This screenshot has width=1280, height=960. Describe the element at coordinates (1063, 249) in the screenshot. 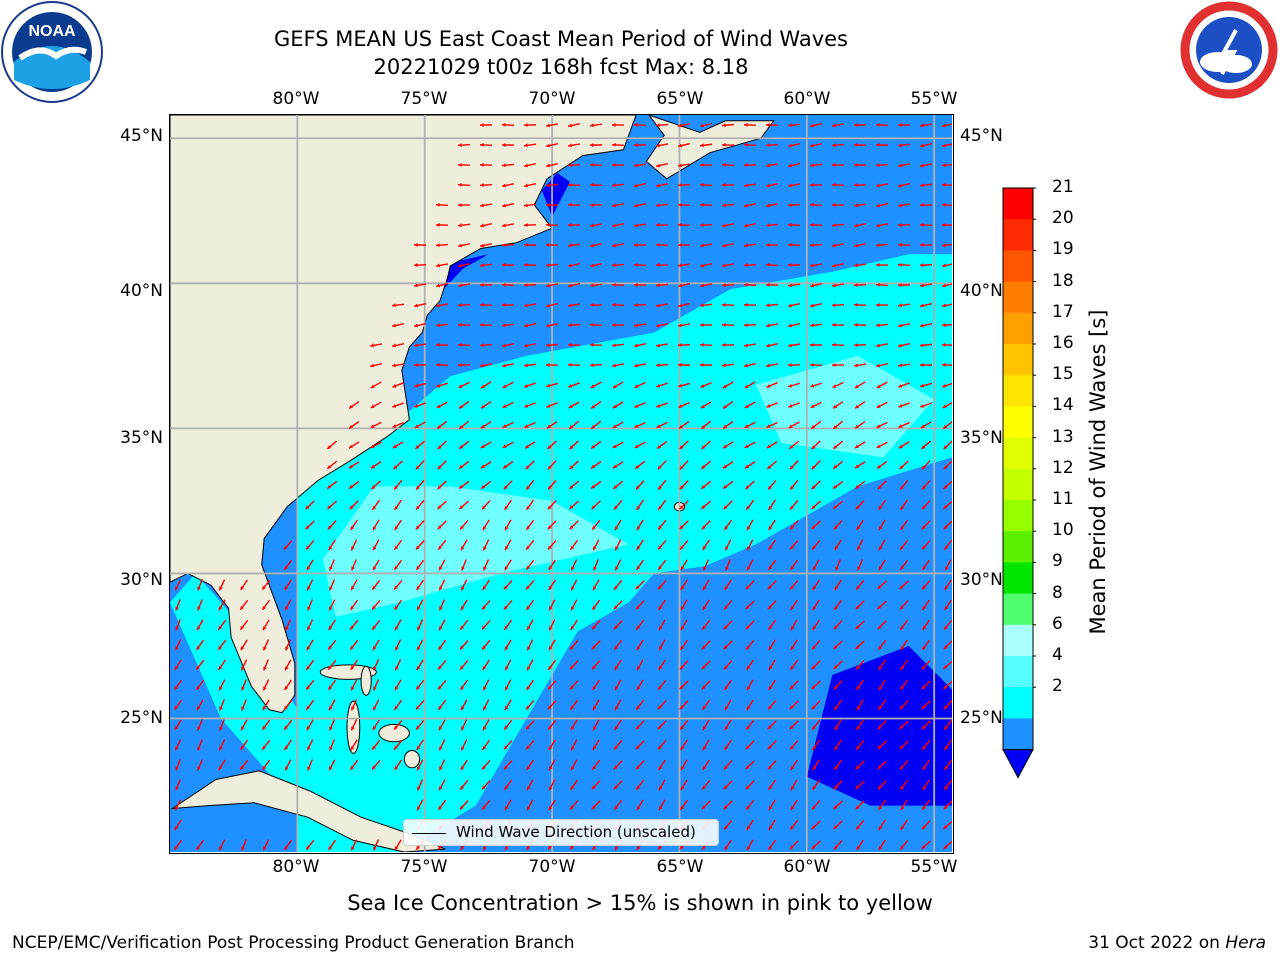

I see `colorbar-tick-label: 19` at that location.